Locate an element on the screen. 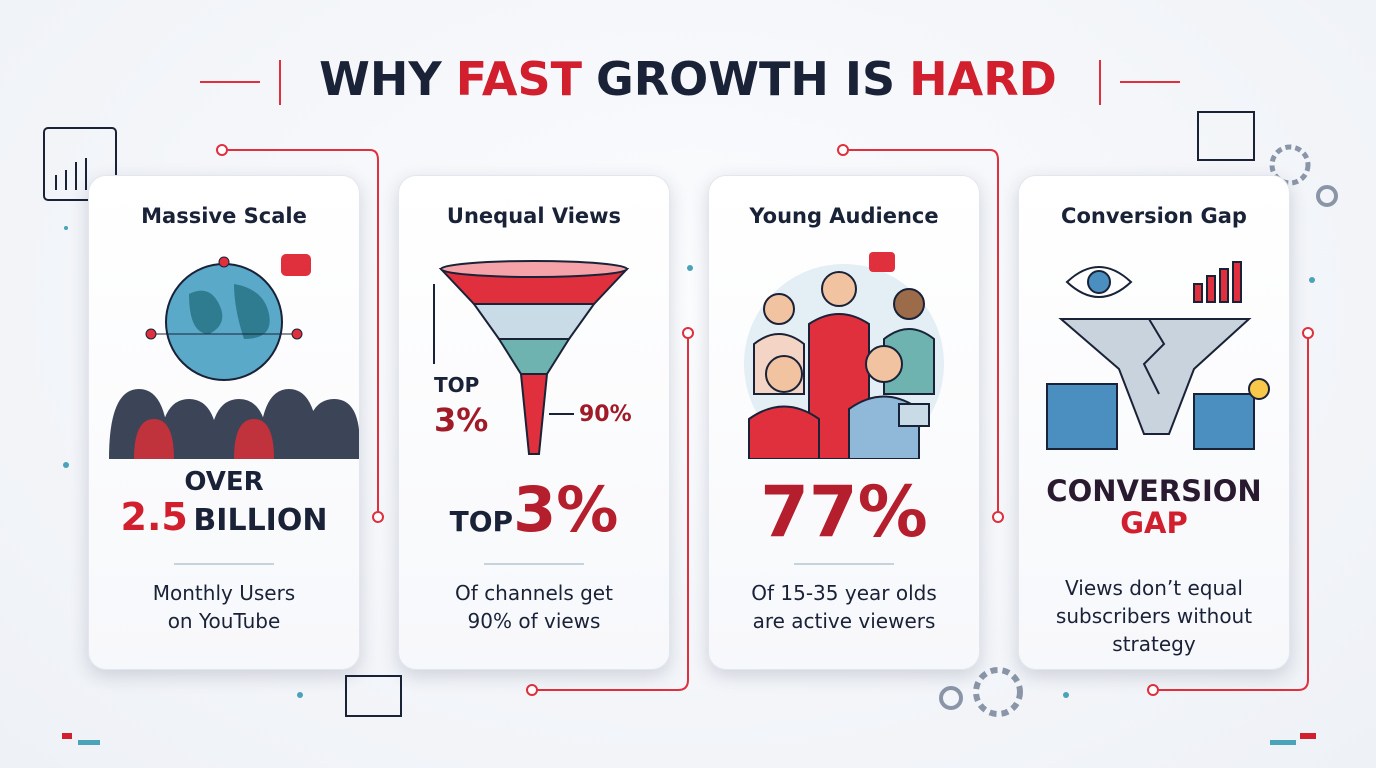 The image size is (1376, 768). stat-text: OVER is located at coordinates (224, 482).